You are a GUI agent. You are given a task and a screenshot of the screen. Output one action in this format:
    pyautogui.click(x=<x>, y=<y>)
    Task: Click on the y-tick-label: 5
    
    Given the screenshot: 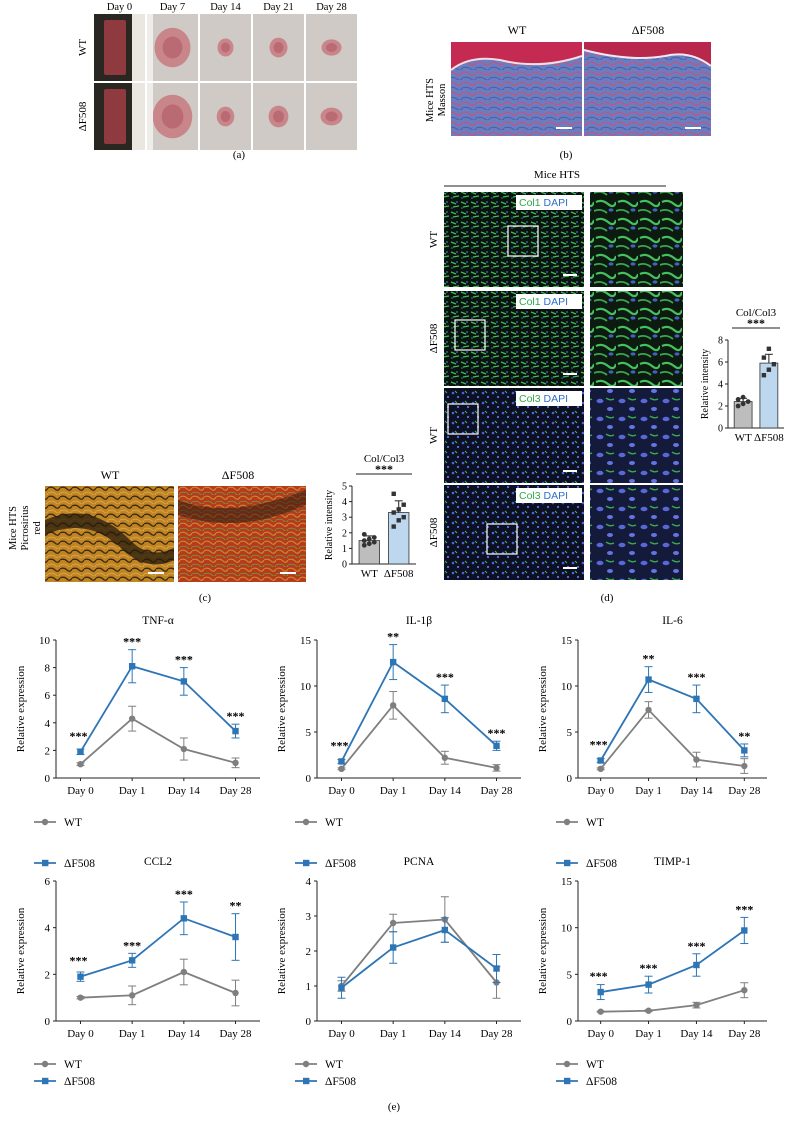 What is the action you would take?
    pyautogui.click(x=344, y=487)
    